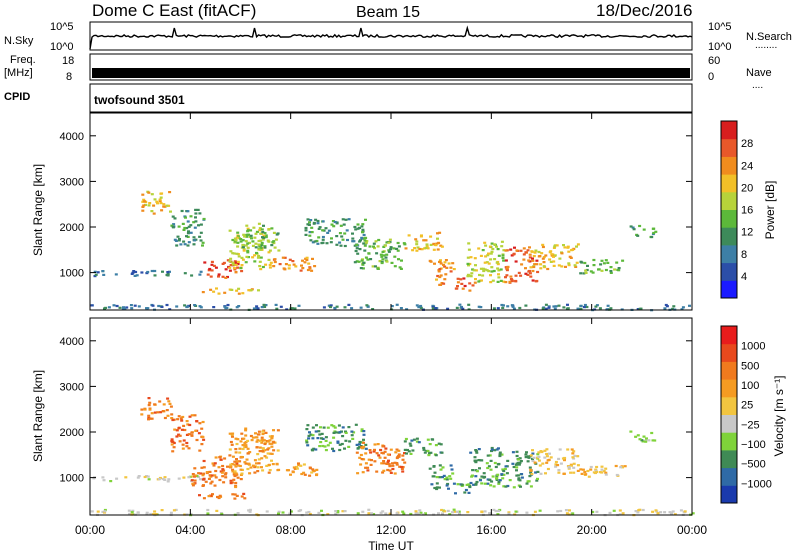 The width and height of the screenshot is (800, 554). What do you see at coordinates (23, 60) in the screenshot?
I see `freq-label-1: Freq.` at bounding box center [23, 60].